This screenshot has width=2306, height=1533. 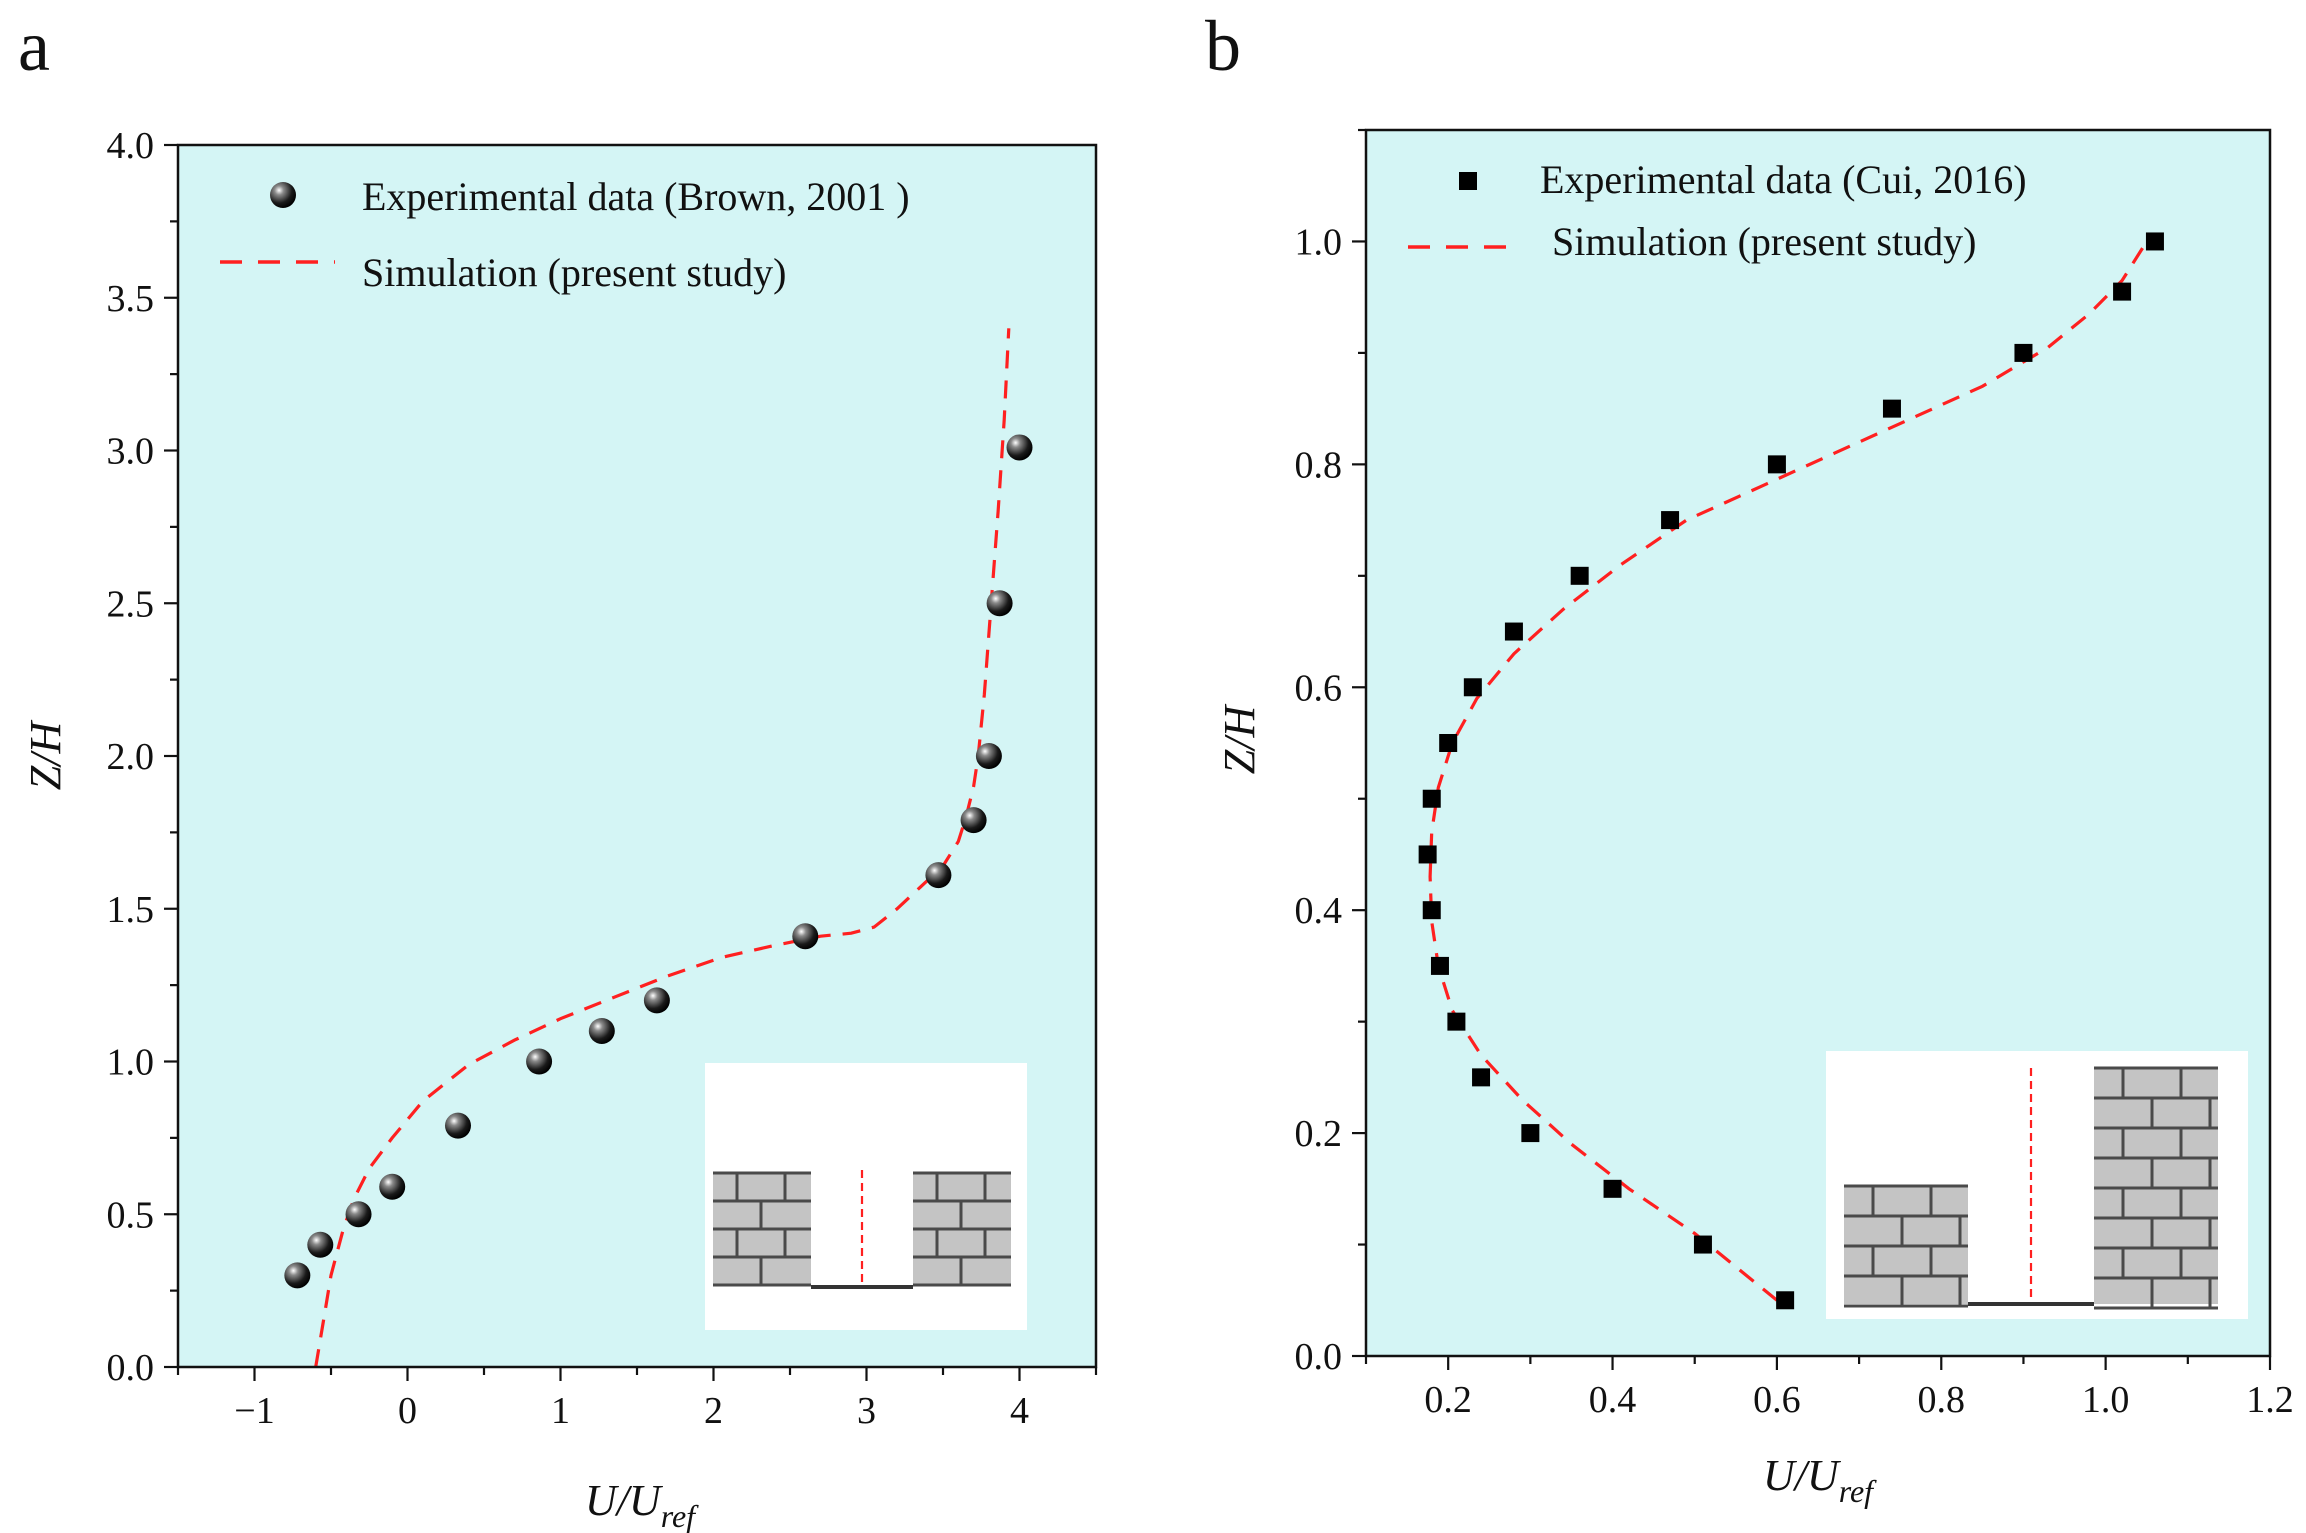 I want to click on panel-b-x-axis-title: U/Uref, so click(x=1820, y=1480).